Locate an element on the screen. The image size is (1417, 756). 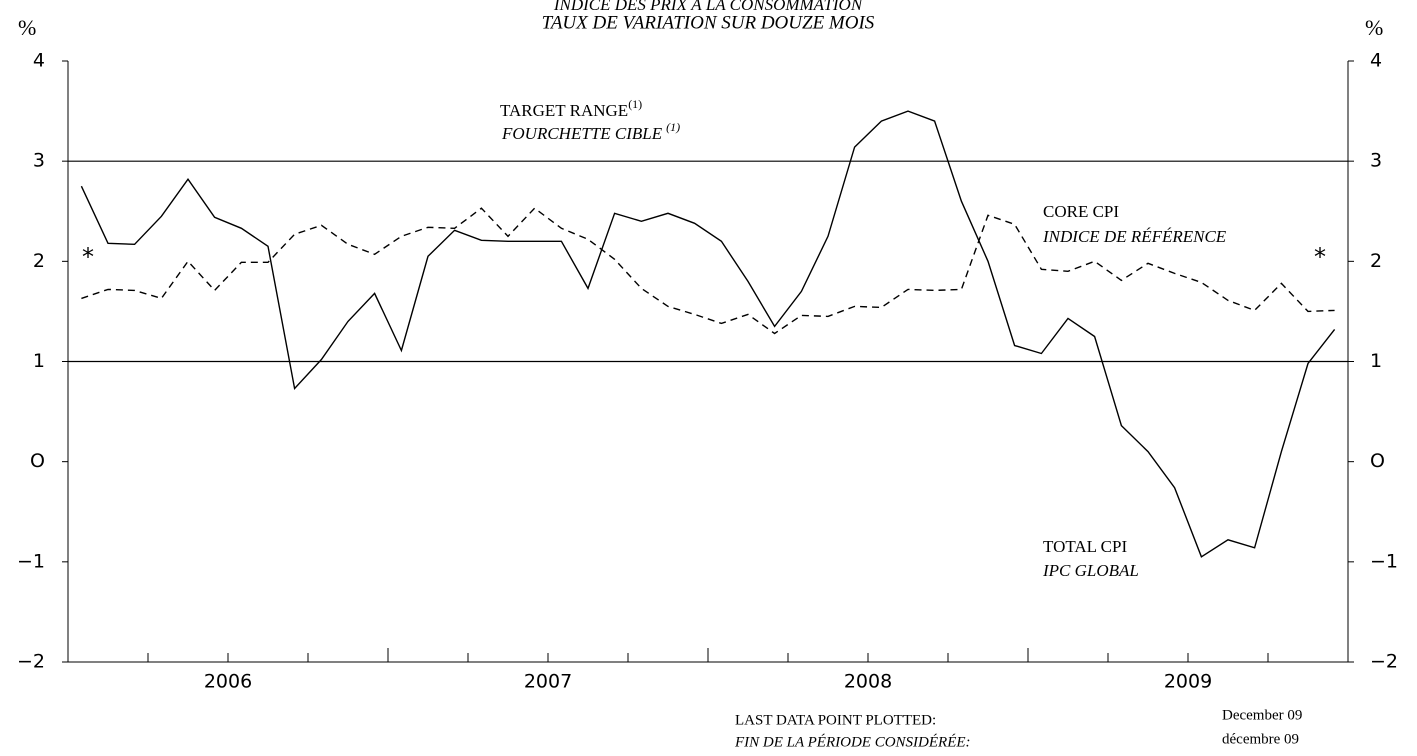
target-label: TARGET RANGE(1) is located at coordinates (571, 108).